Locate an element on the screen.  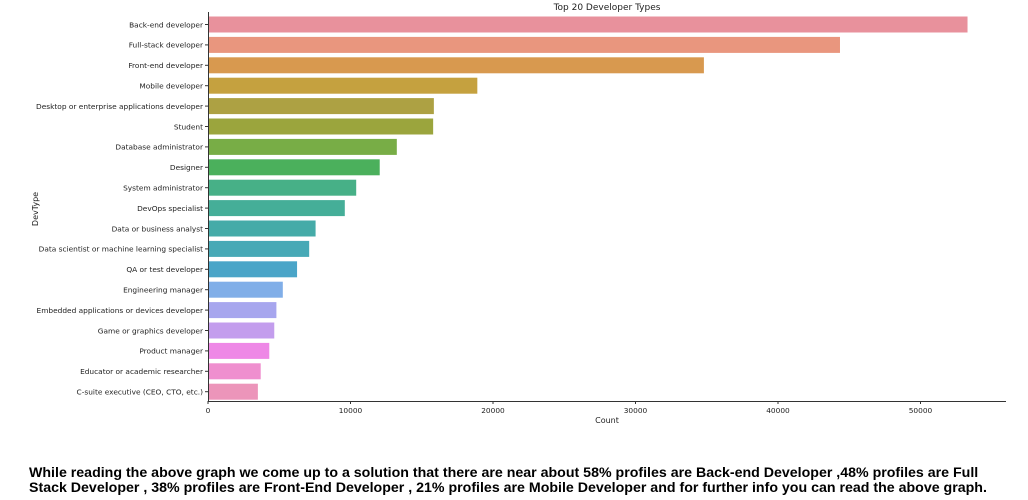
x-tick-label: 50000 is located at coordinates (921, 410).